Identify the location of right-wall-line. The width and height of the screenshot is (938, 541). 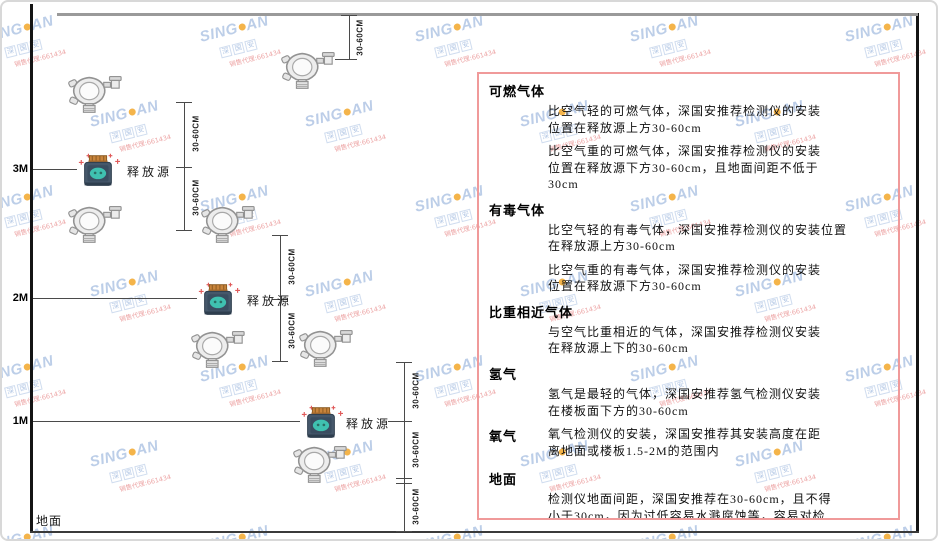
(917, 273).